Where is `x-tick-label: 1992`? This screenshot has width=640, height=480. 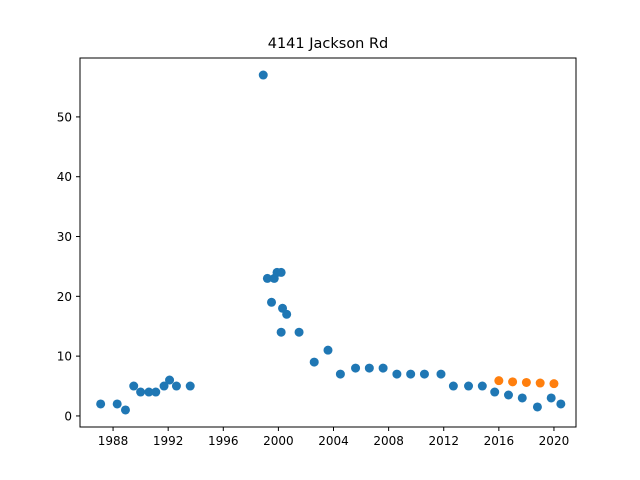 x-tick-label: 1992 is located at coordinates (168, 441).